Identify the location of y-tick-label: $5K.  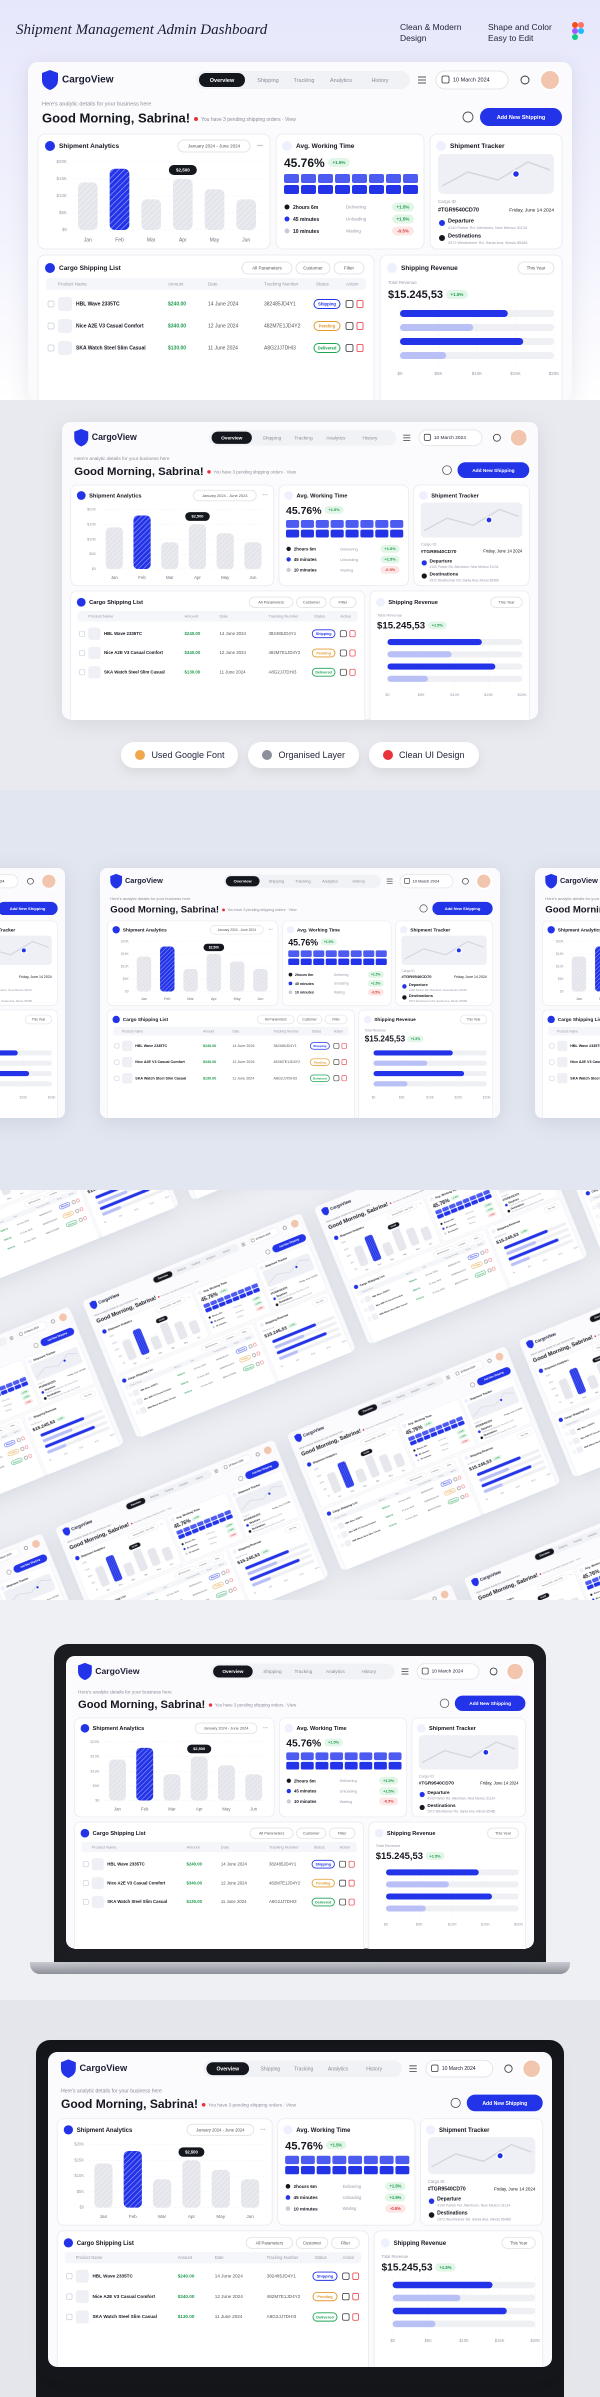
(81, 2191).